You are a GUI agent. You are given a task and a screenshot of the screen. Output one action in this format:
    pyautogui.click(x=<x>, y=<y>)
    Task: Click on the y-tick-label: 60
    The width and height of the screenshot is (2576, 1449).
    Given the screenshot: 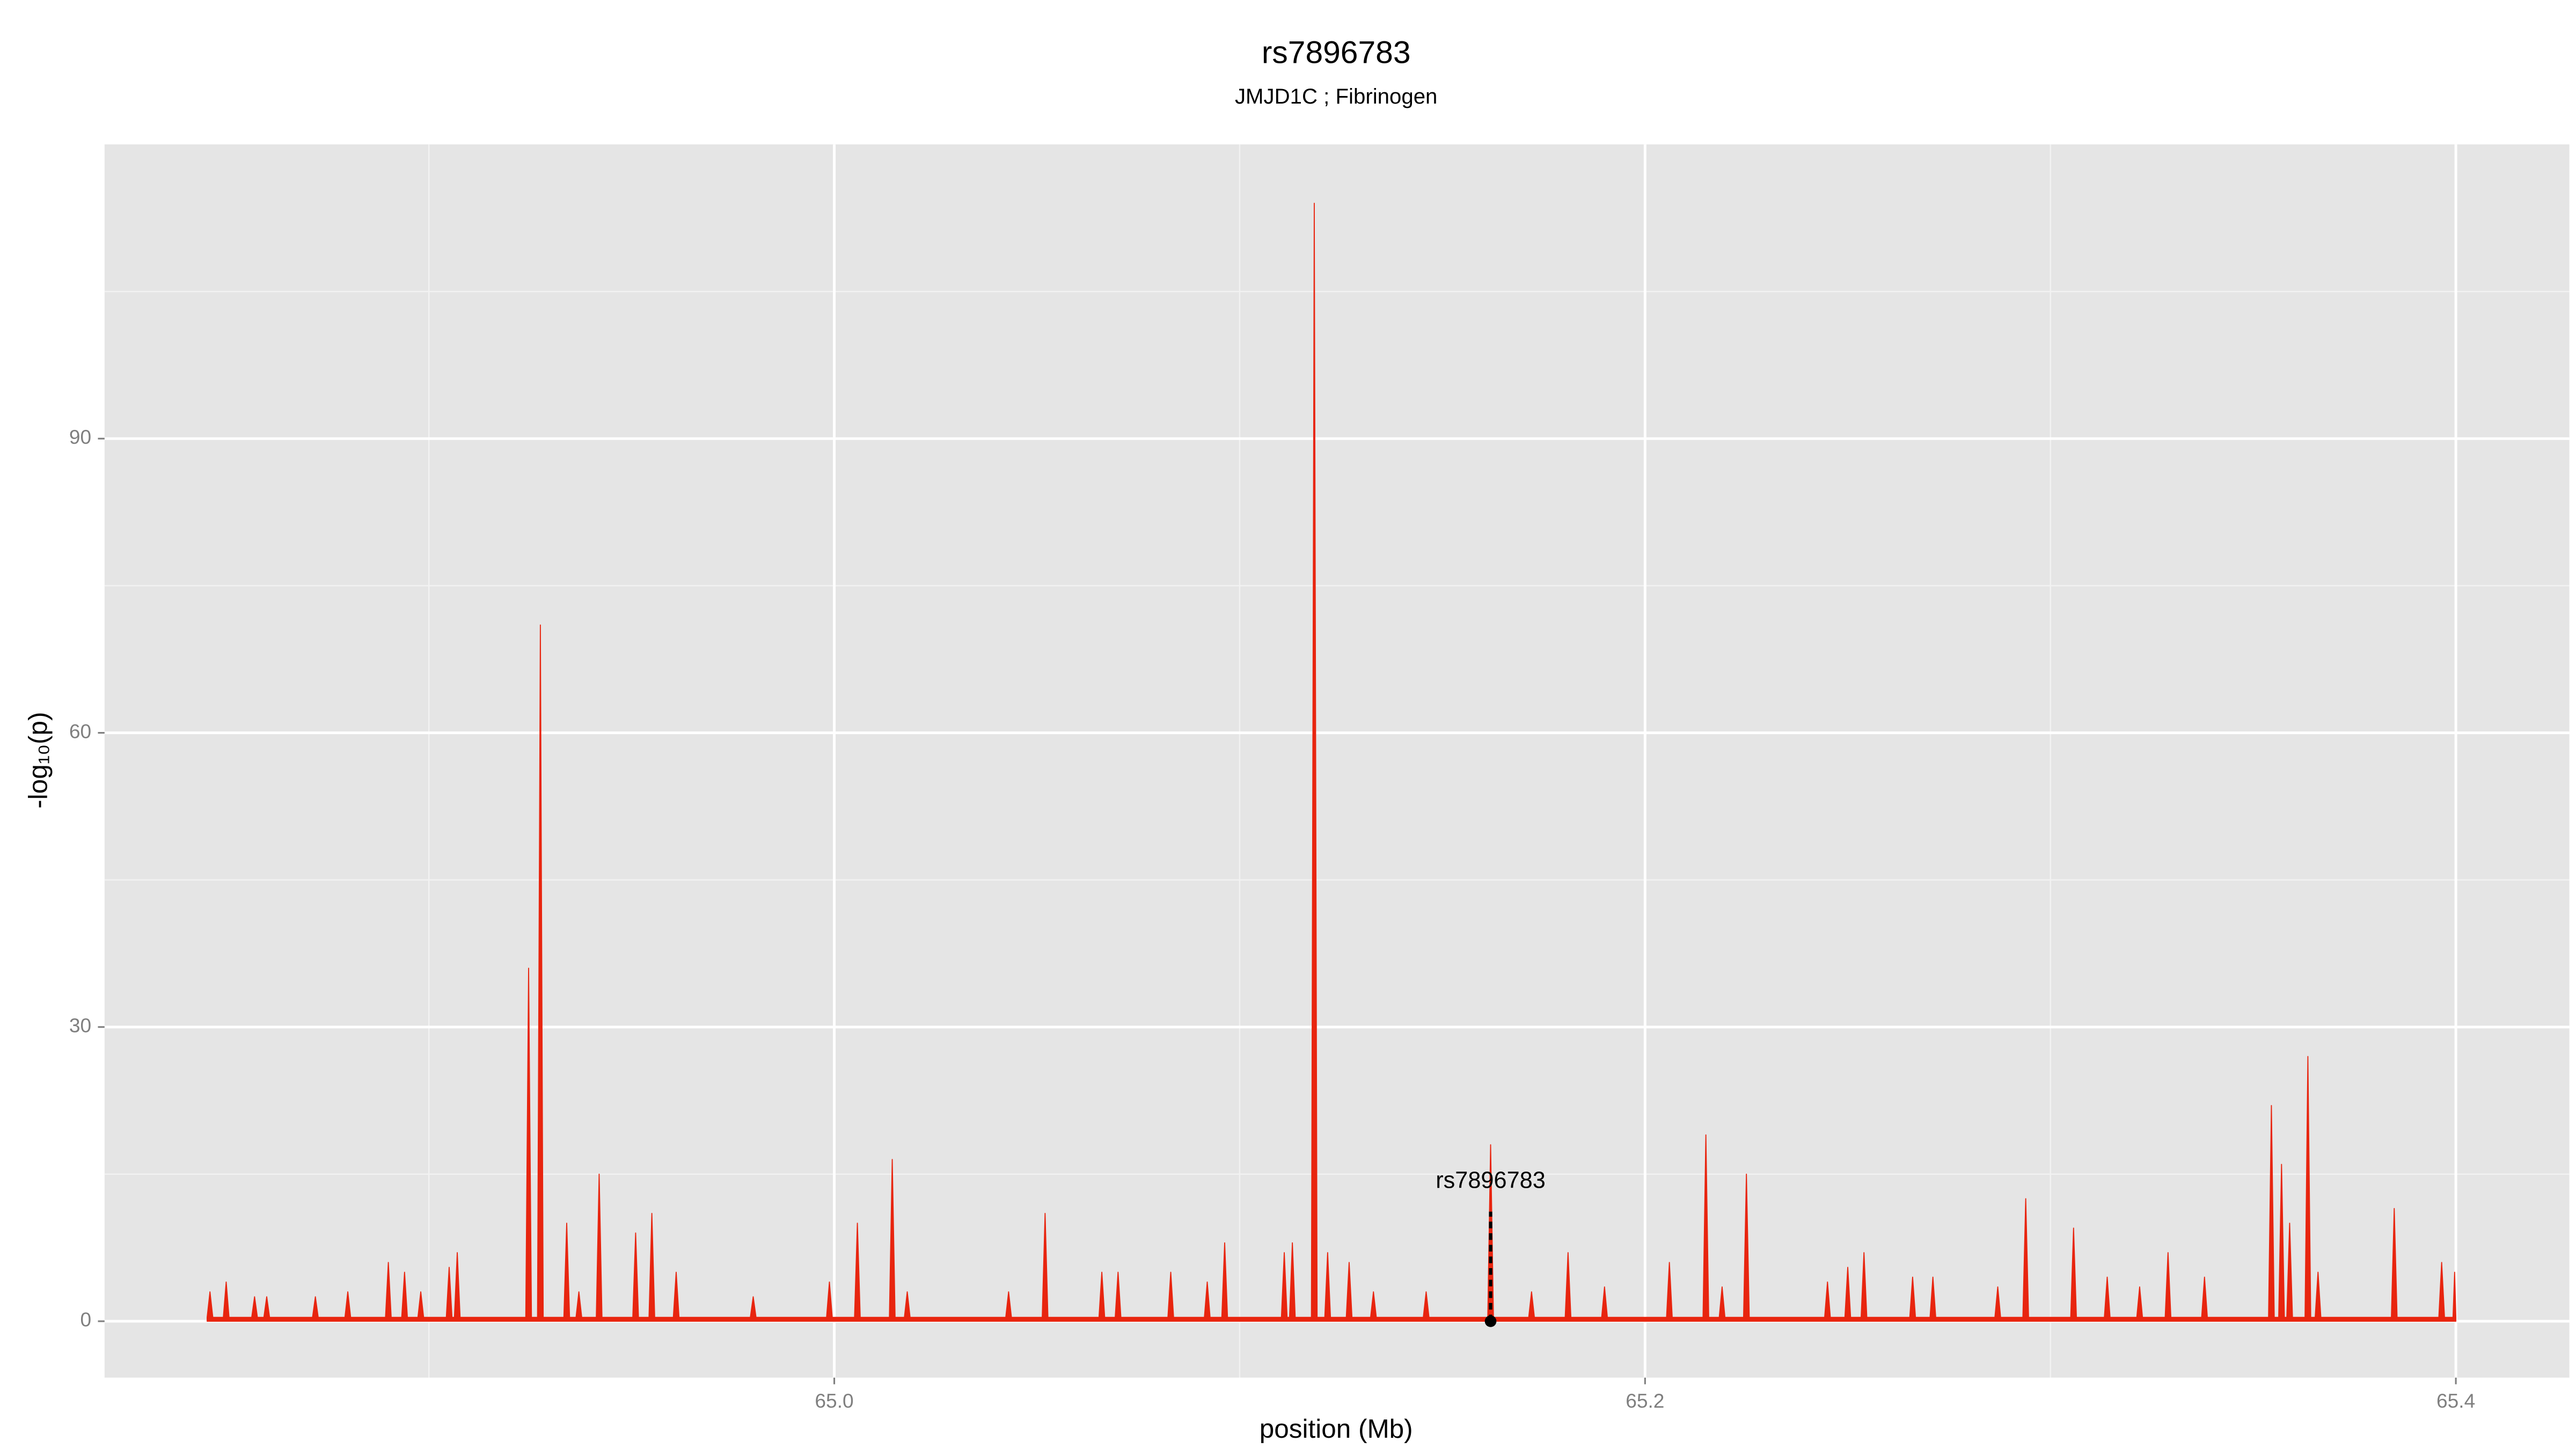 What is the action you would take?
    pyautogui.click(x=80, y=731)
    